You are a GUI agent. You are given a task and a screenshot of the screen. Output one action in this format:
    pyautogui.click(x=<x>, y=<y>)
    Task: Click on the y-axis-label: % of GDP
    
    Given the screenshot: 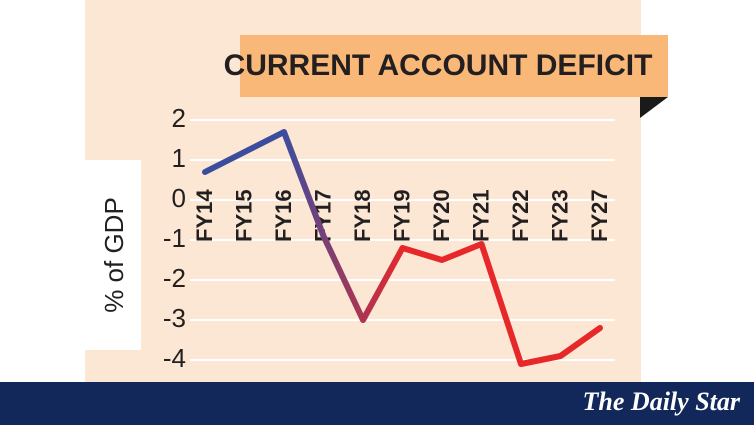 What is the action you would take?
    pyautogui.click(x=114, y=255)
    